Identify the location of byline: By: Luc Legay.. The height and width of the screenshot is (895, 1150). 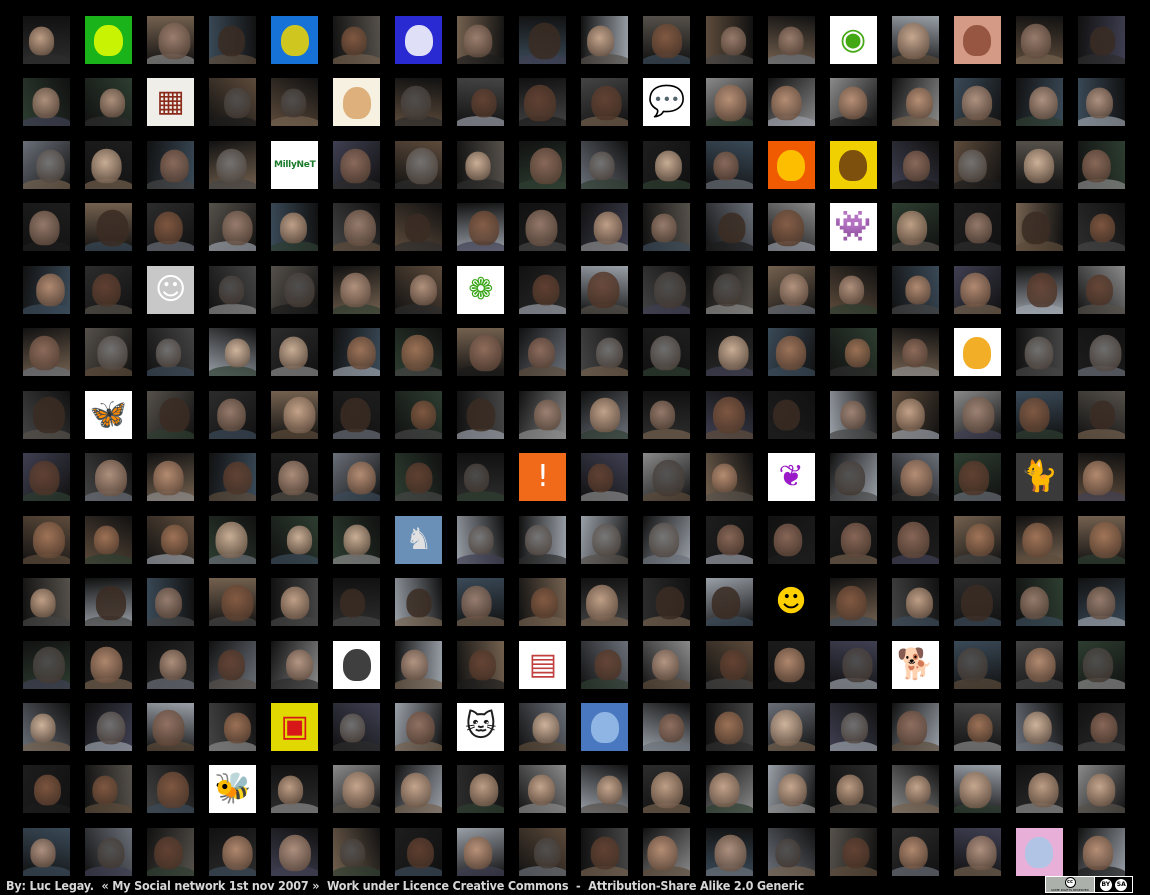
(50, 885).